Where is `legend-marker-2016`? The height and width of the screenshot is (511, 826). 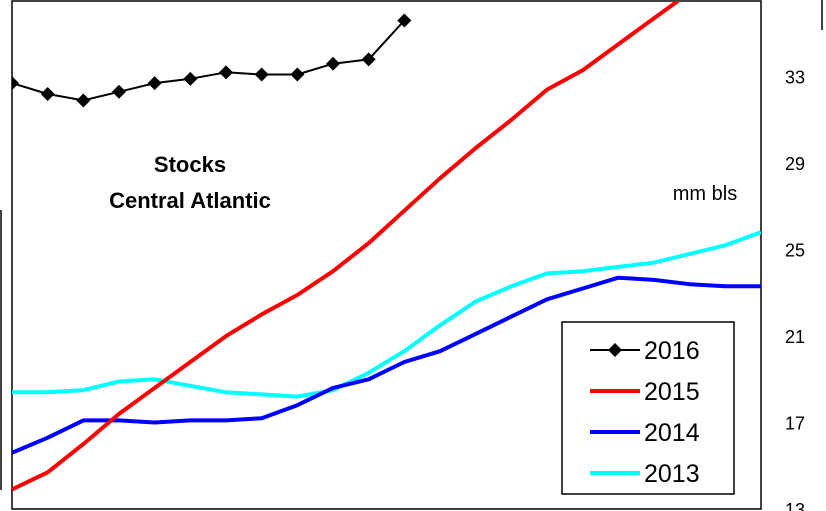
legend-marker-2016 is located at coordinates (615, 350).